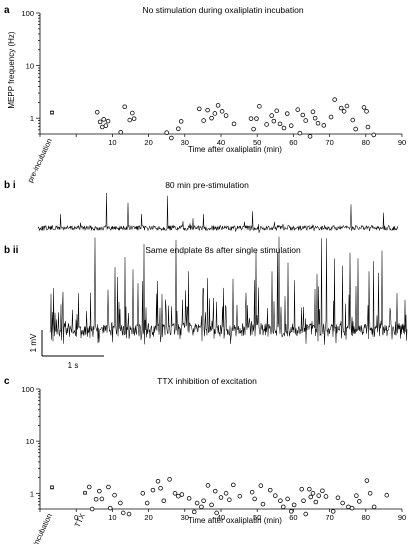  Describe the element at coordinates (207, 185) in the screenshot. I see `panel-bi-title: 80 min pre-stimulation` at that location.